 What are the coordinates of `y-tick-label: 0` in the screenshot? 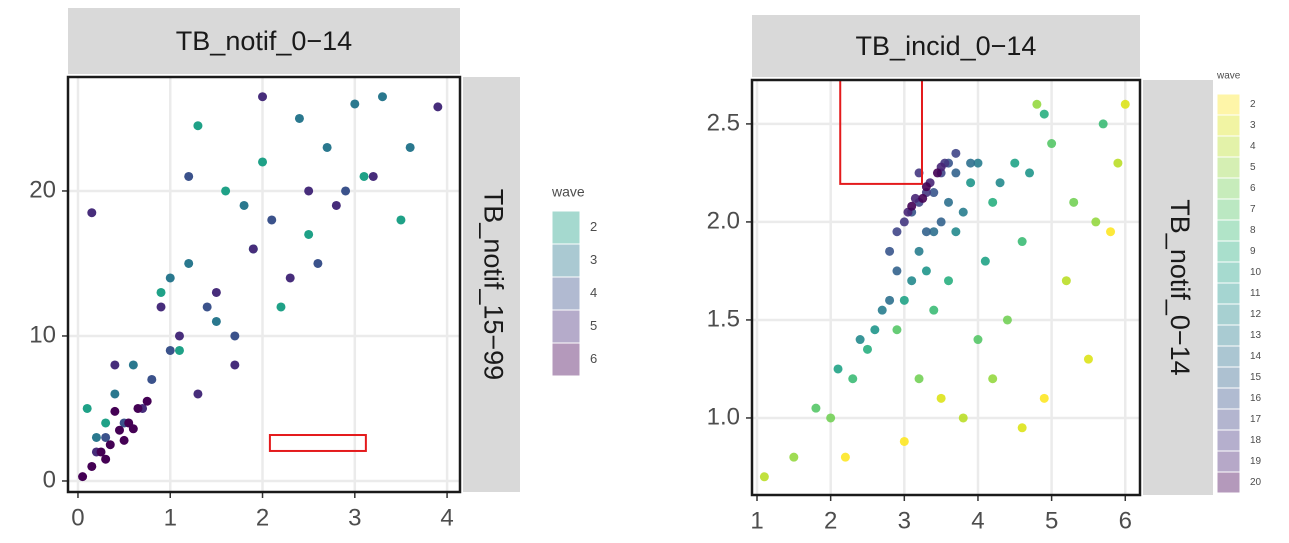 It's located at (49, 479).